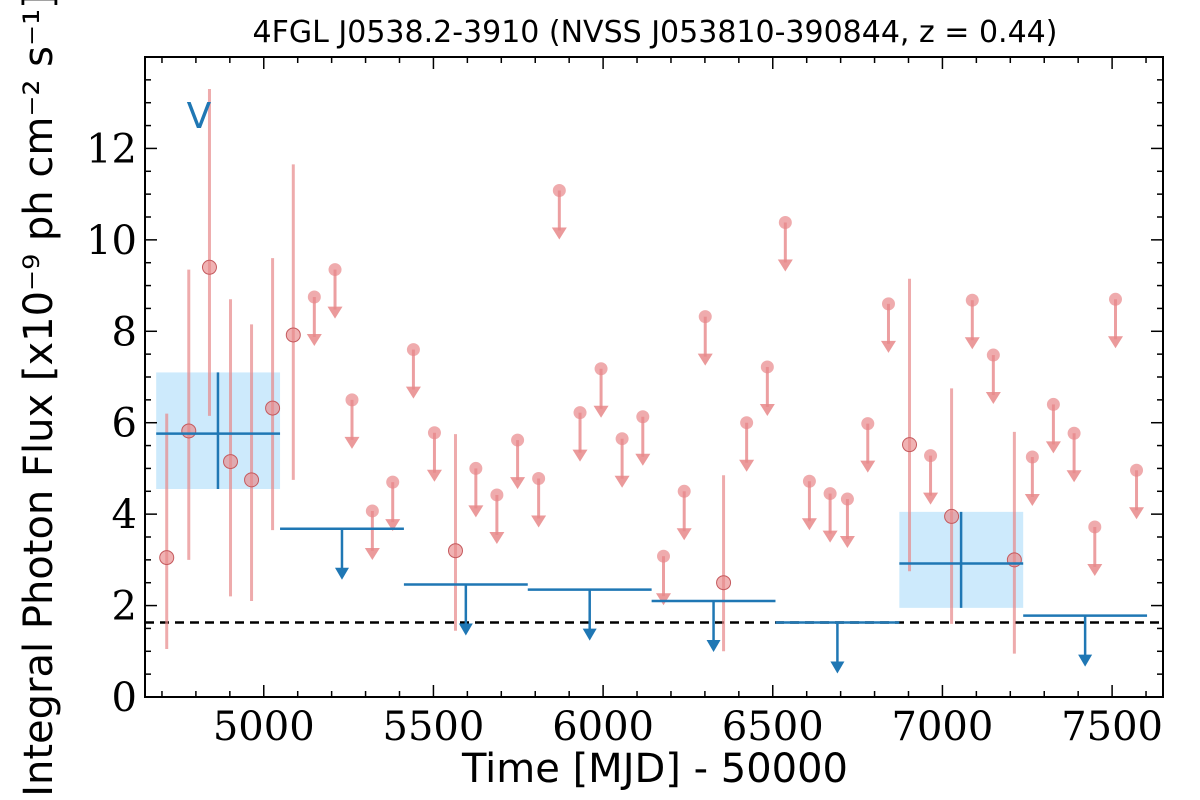  I want to click on x-tick-label: 7000, so click(943, 727).